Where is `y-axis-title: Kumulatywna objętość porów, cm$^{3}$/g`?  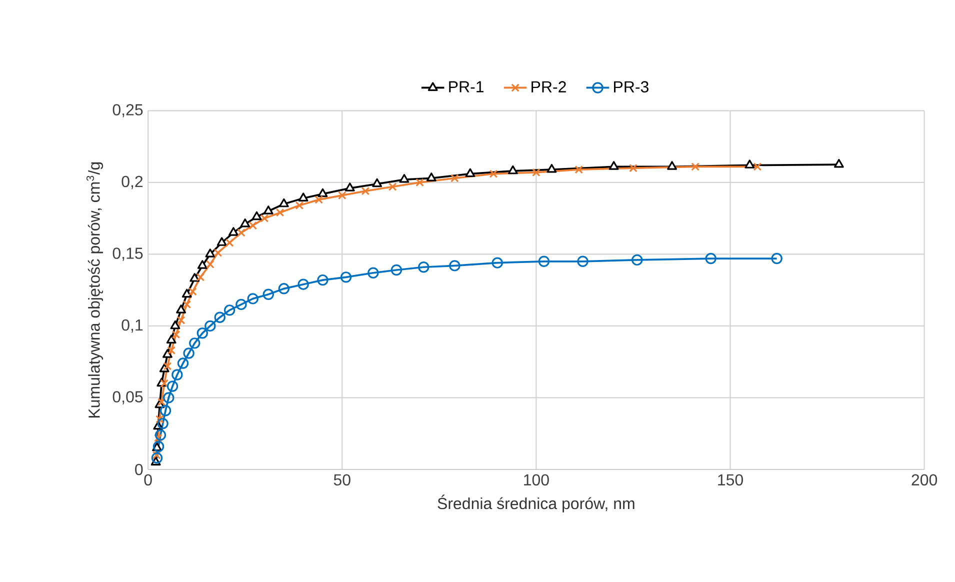 y-axis-title: Kumulatywna objętość porów, cm$^{3}$/g is located at coordinates (95, 290).